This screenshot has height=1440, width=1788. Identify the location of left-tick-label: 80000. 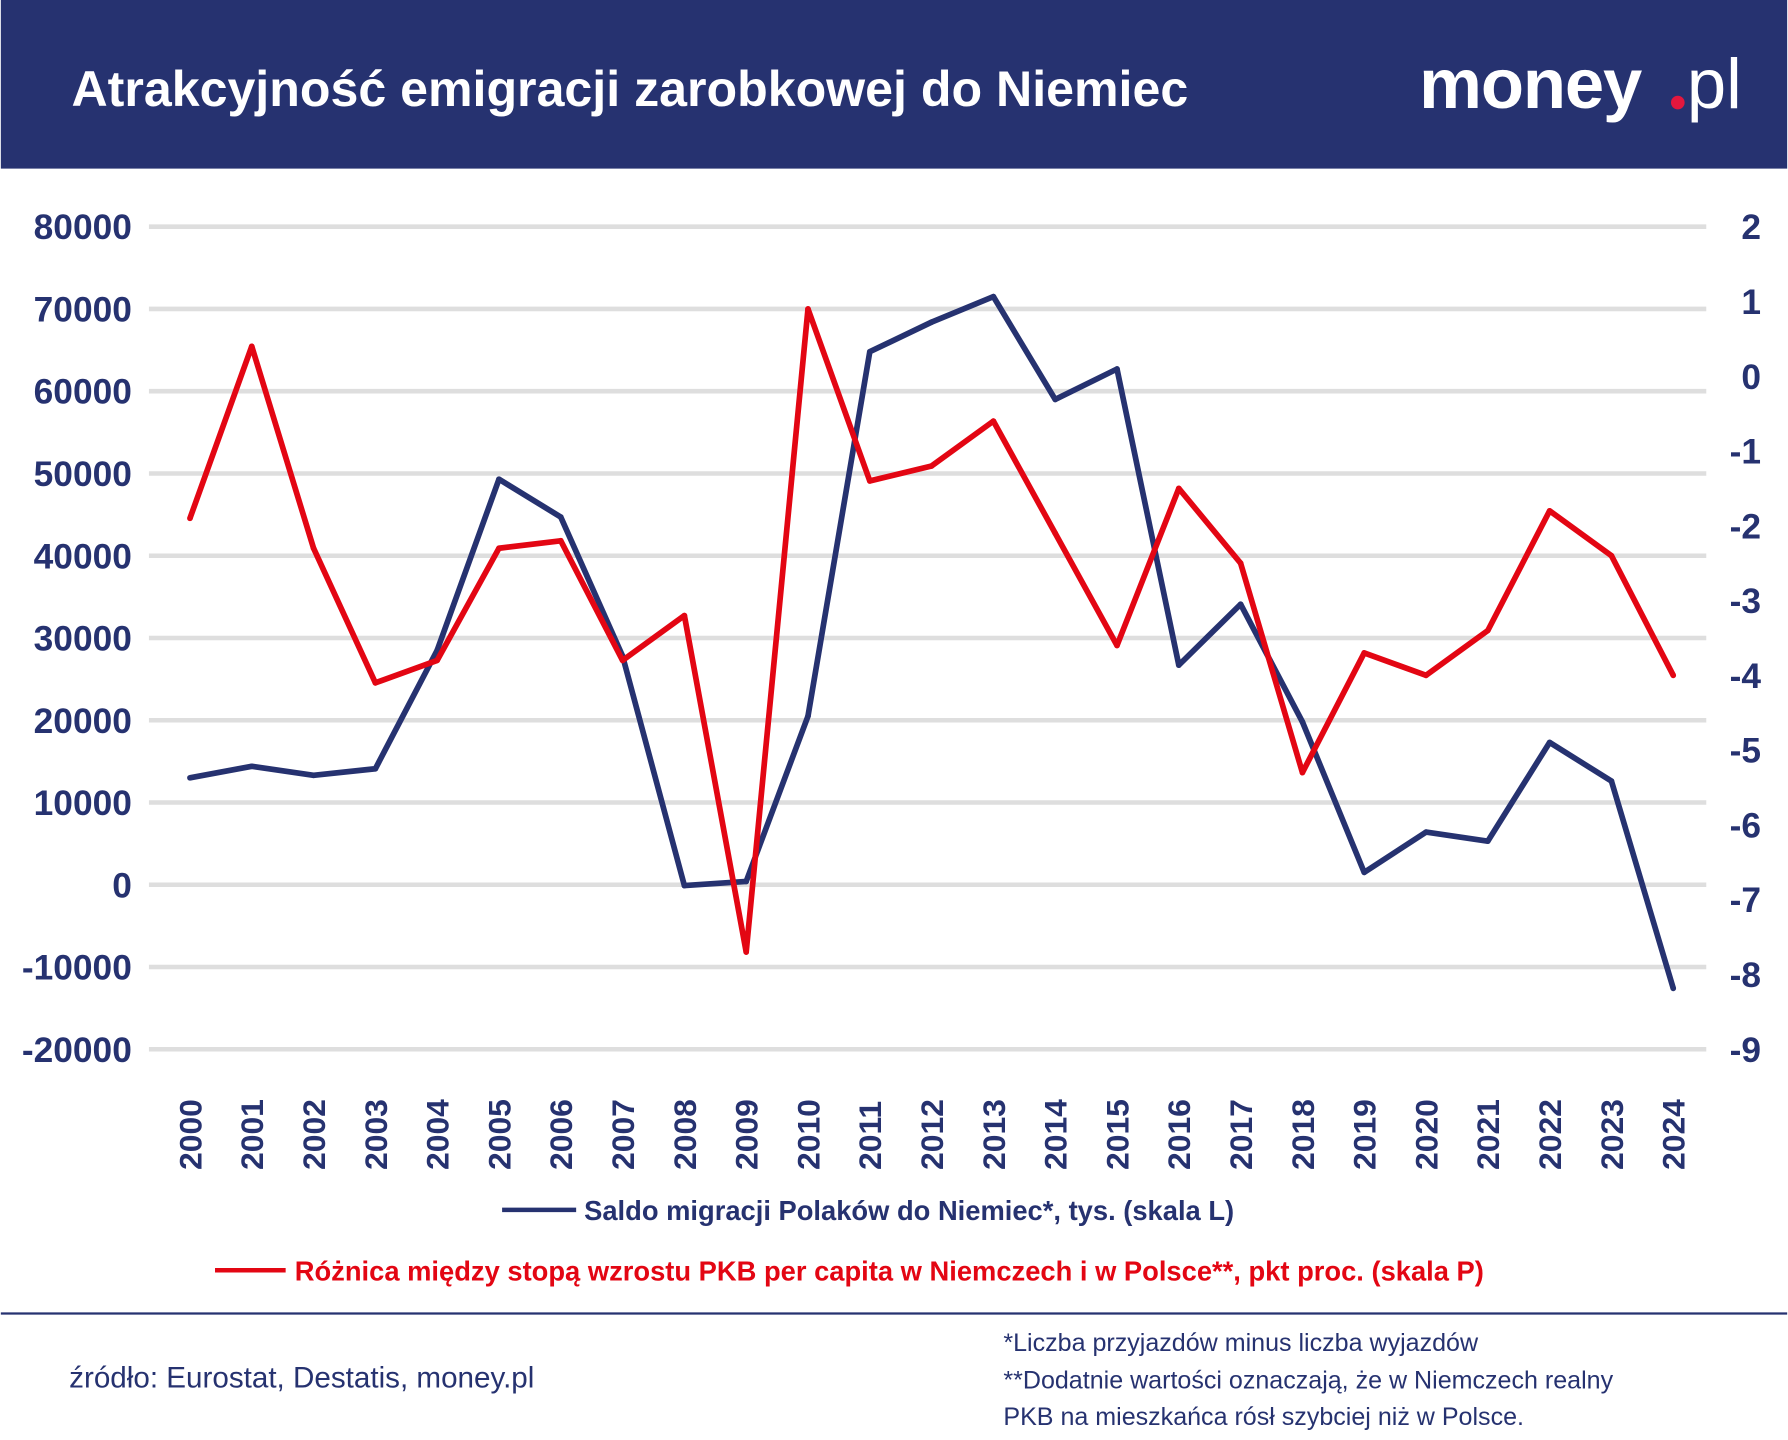
(83, 227).